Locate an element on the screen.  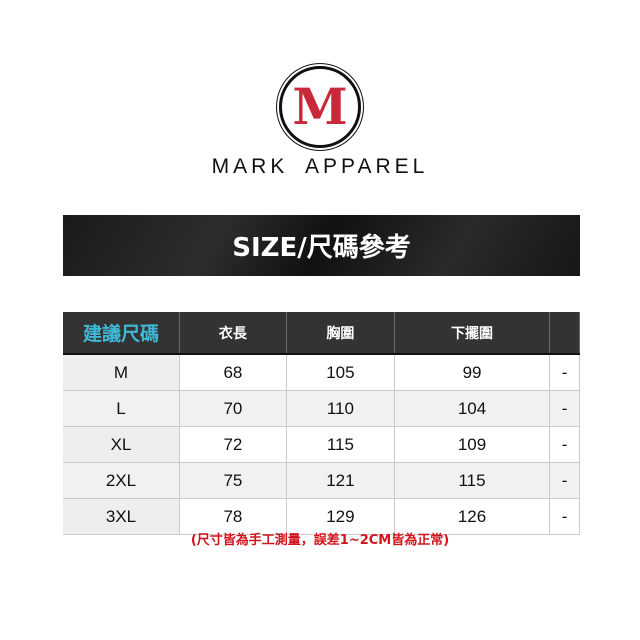
cell-chest: 105 is located at coordinates (340, 372).